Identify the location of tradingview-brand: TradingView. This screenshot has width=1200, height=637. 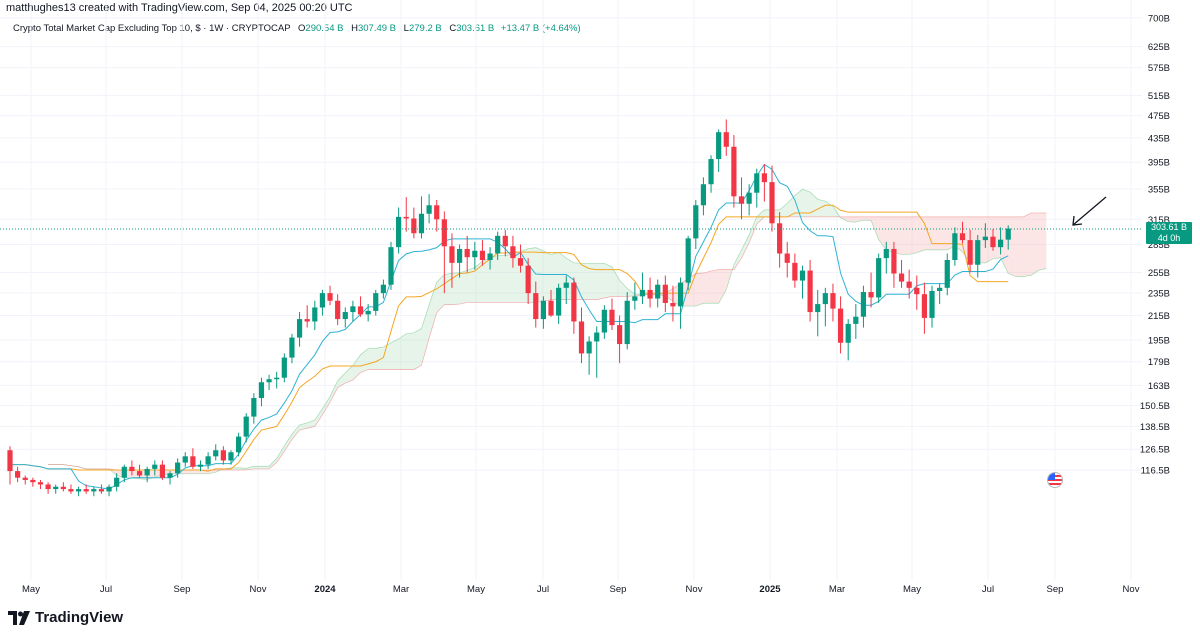
(65, 617).